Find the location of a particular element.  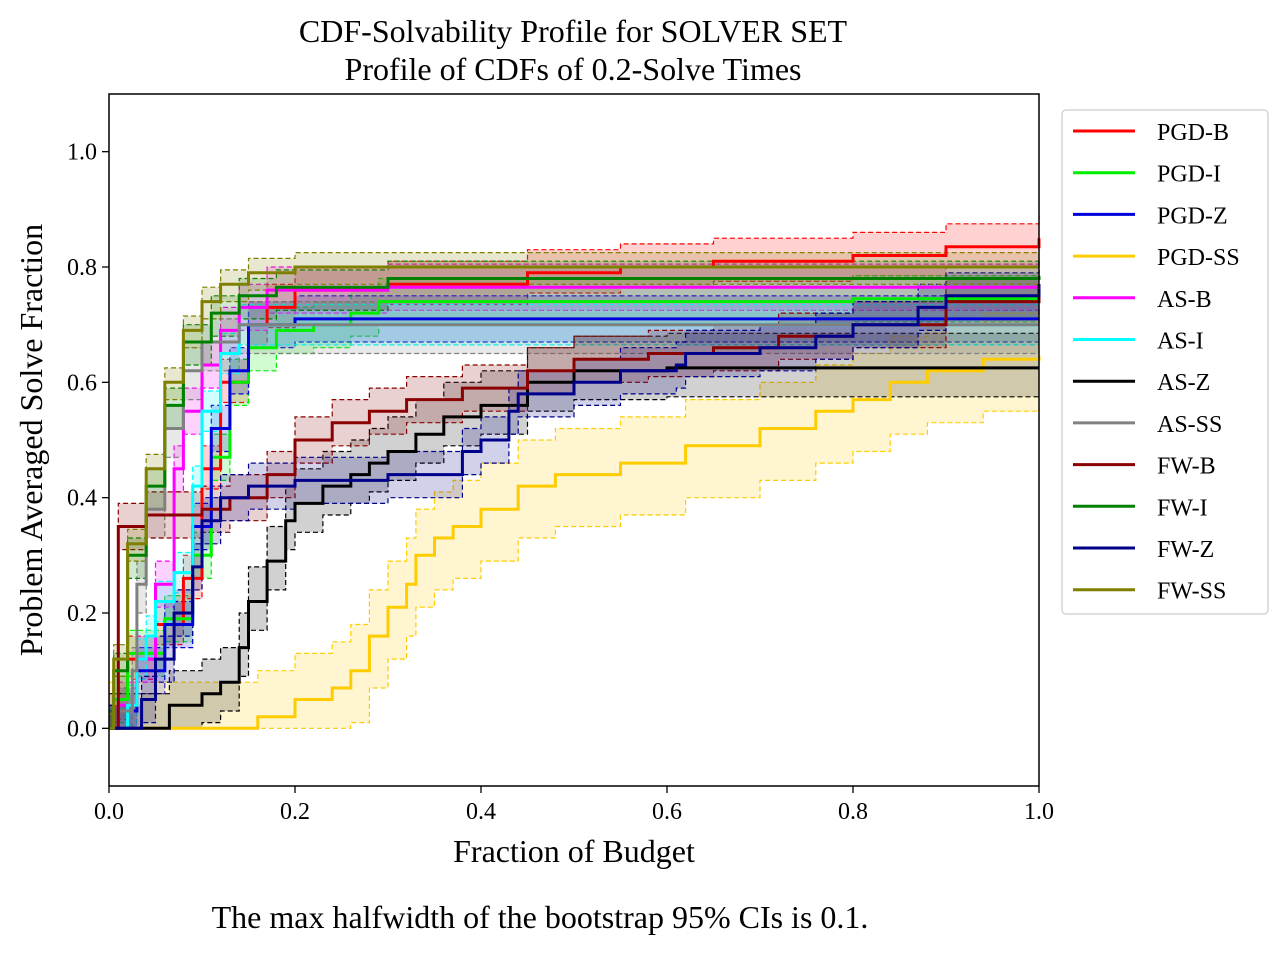

x-tick-label: 0.6 is located at coordinates (667, 812).